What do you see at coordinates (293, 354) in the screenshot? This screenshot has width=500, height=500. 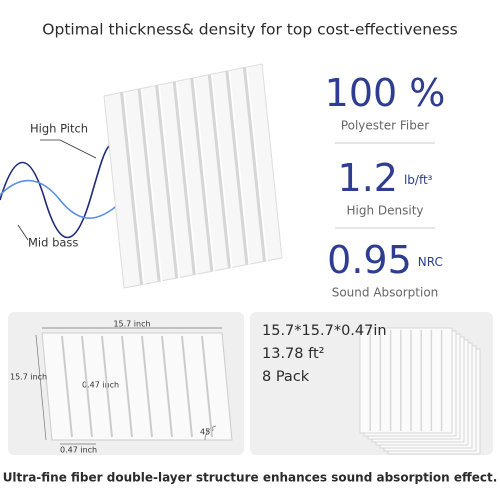 I see `spec: 13.78 ft²` at bounding box center [293, 354].